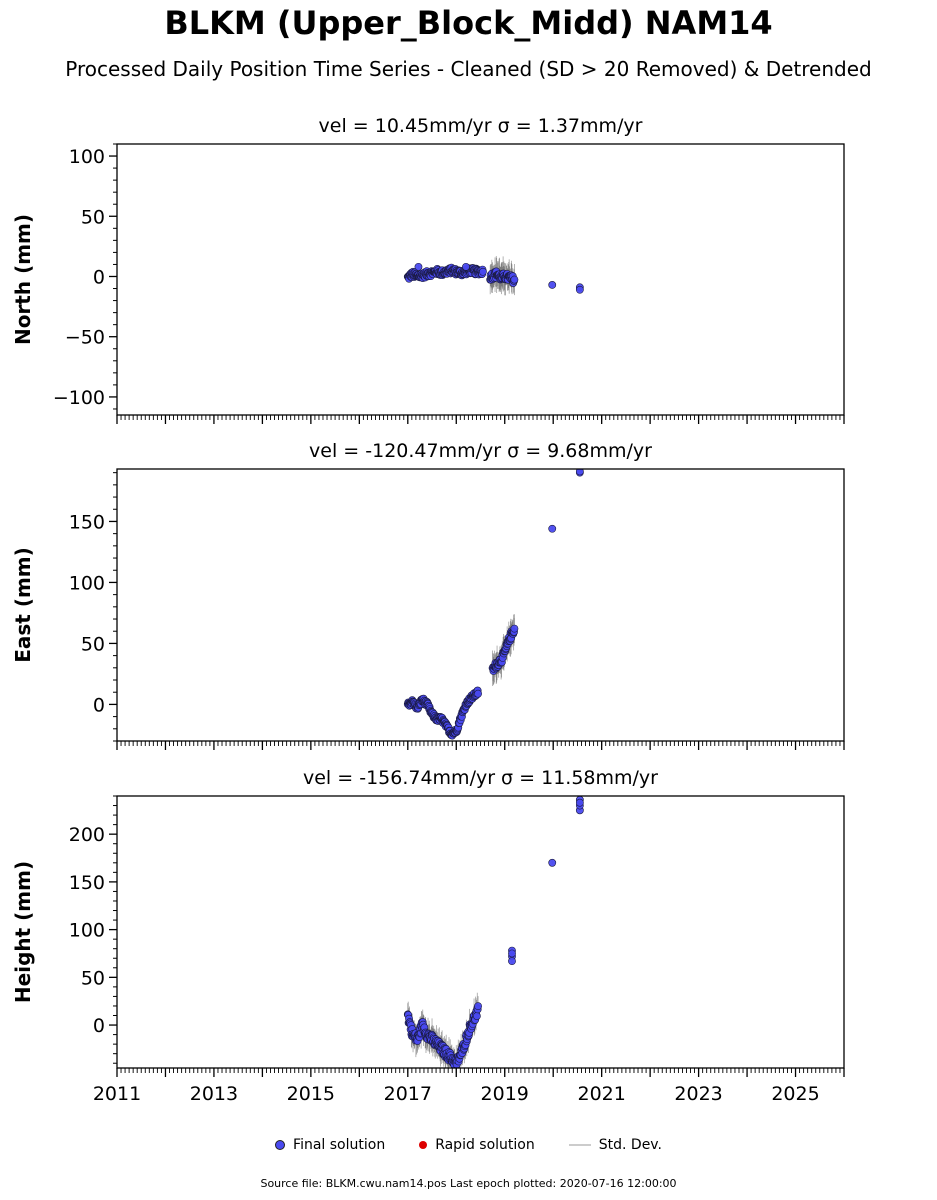  I want to click on legend-item-rapid: Rapid solution, so click(477, 1145).